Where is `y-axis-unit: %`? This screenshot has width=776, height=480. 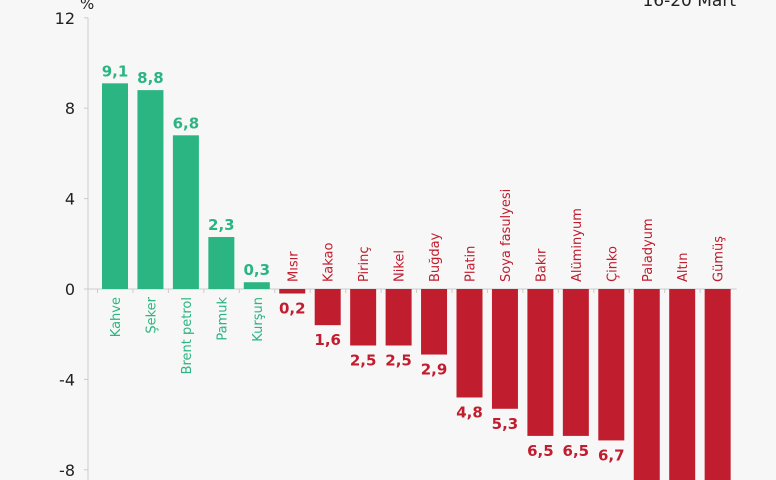
y-axis-unit: % is located at coordinates (87, 6).